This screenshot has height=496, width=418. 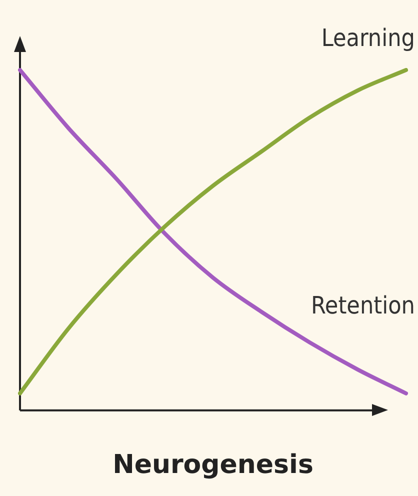 I want to click on x-axis-title: Neurogenesis, so click(x=213, y=465).